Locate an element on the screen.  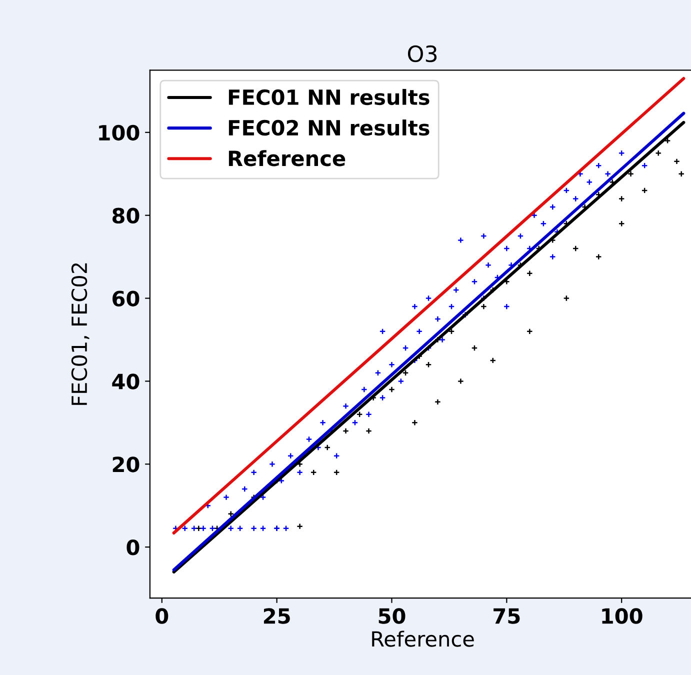
y-tick-label: 20 is located at coordinates (126, 464).